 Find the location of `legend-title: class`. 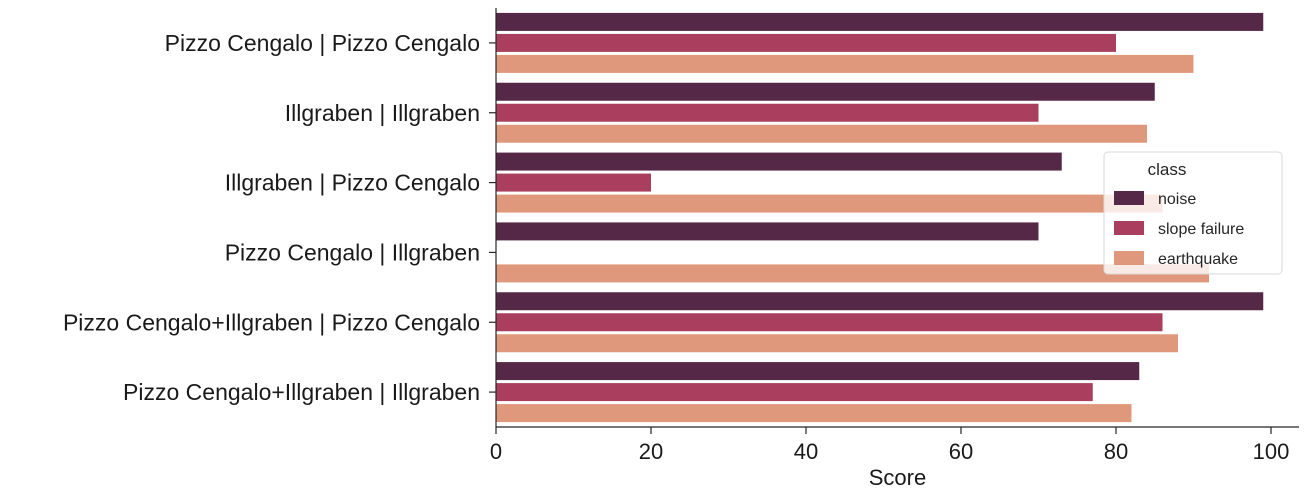

legend-title: class is located at coordinates (1167, 169).